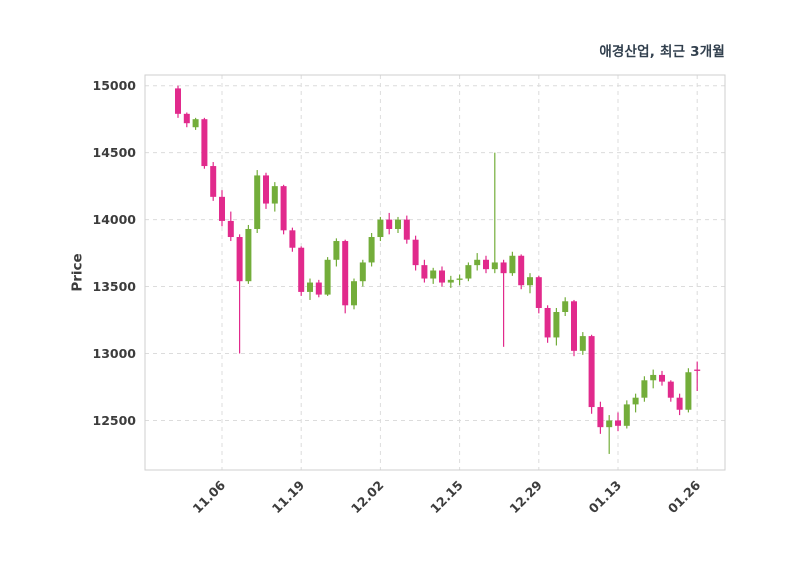  What do you see at coordinates (115, 420) in the screenshot?
I see `y-tick-label: 12500` at bounding box center [115, 420].